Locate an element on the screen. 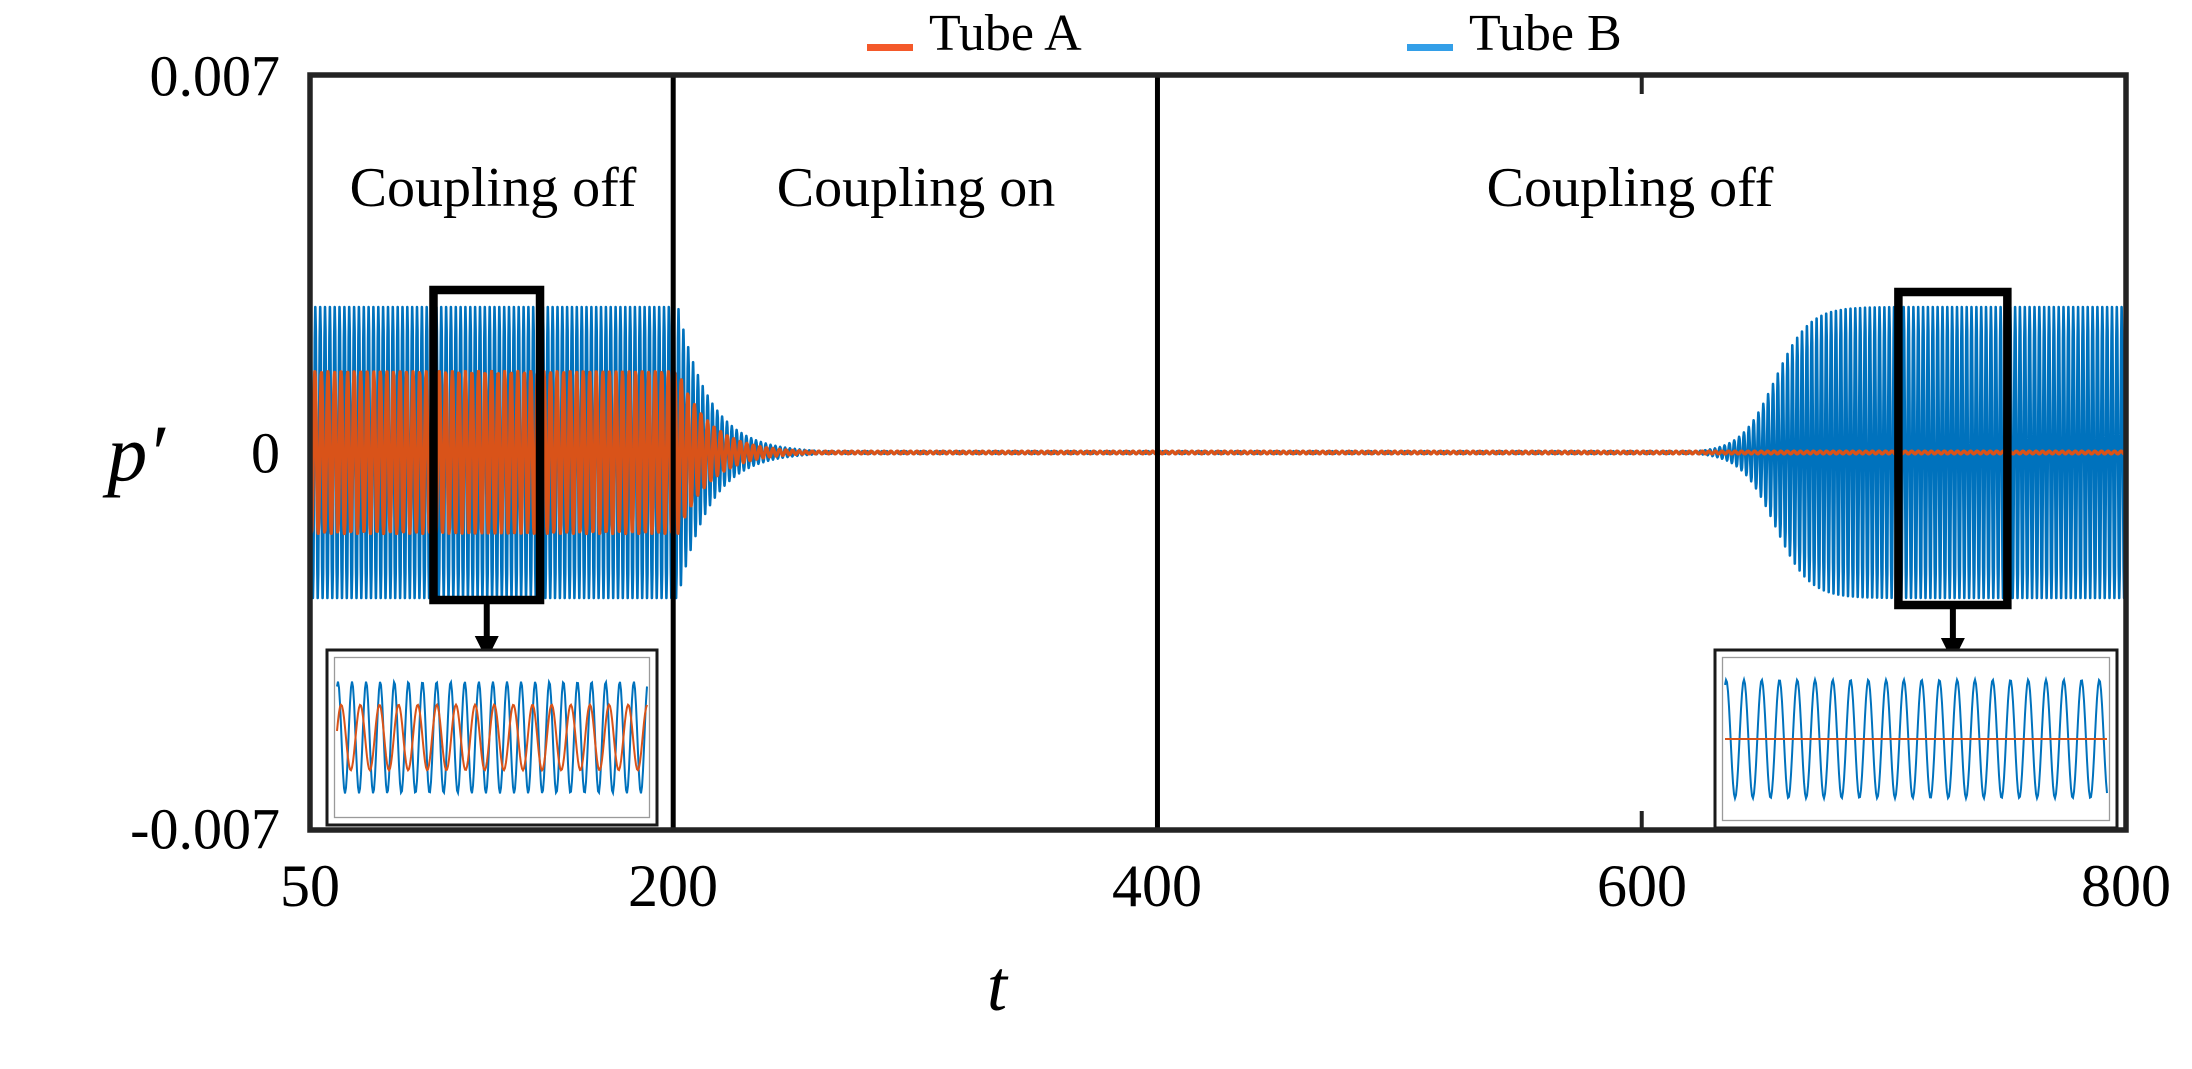  x-axis-label: t is located at coordinates (997, 986).